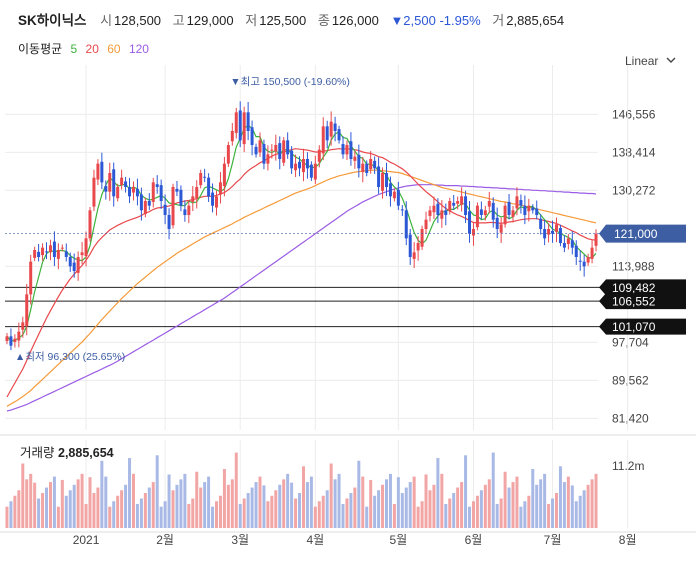 The height and width of the screenshot is (563, 696). Describe the element at coordinates (633, 266) in the screenshot. I see `y-tick-label: 113,988` at that location.